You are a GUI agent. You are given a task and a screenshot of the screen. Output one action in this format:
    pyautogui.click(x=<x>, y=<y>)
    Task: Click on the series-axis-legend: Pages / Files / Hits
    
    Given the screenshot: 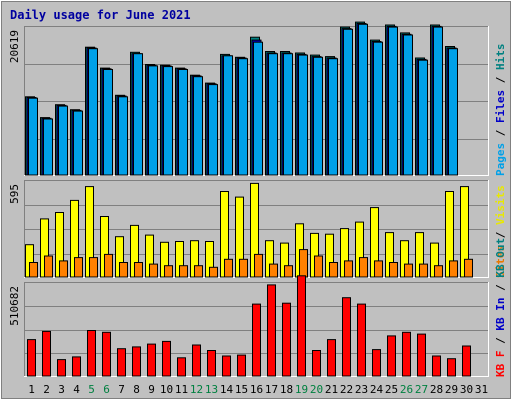 What is the action you would take?
    pyautogui.click(x=500, y=110)
    